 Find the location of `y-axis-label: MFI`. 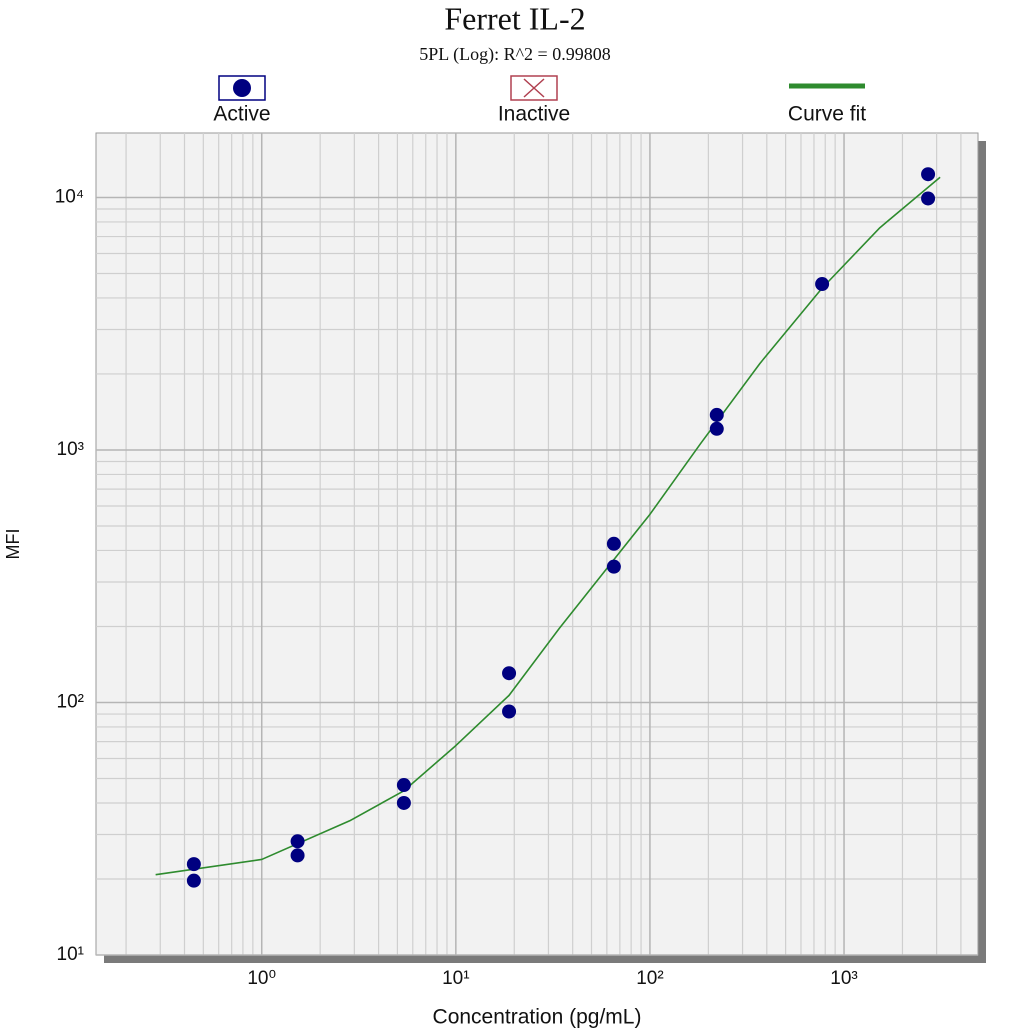

y-axis-label: MFI is located at coordinates (13, 544).